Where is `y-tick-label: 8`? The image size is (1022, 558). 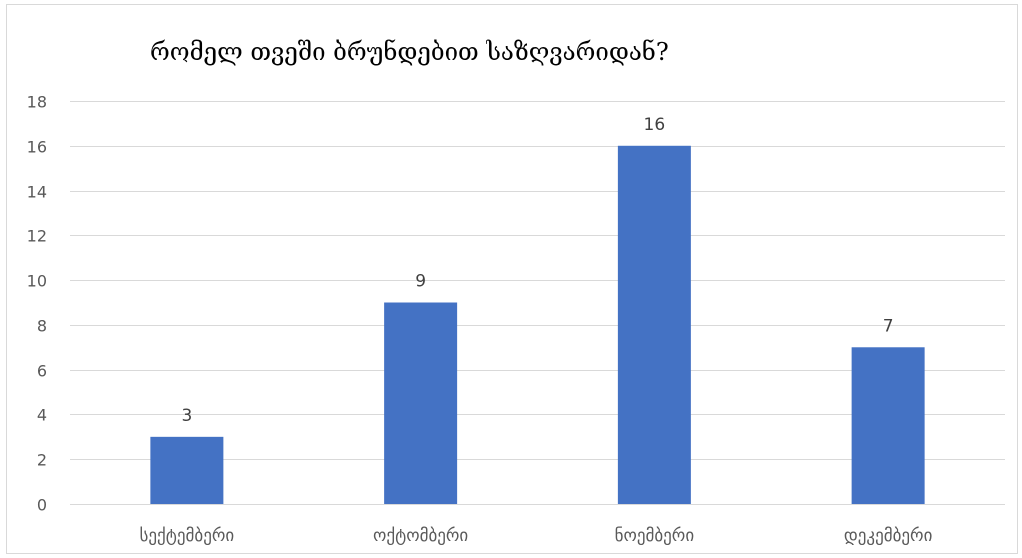
y-tick-label: 8 is located at coordinates (42, 326).